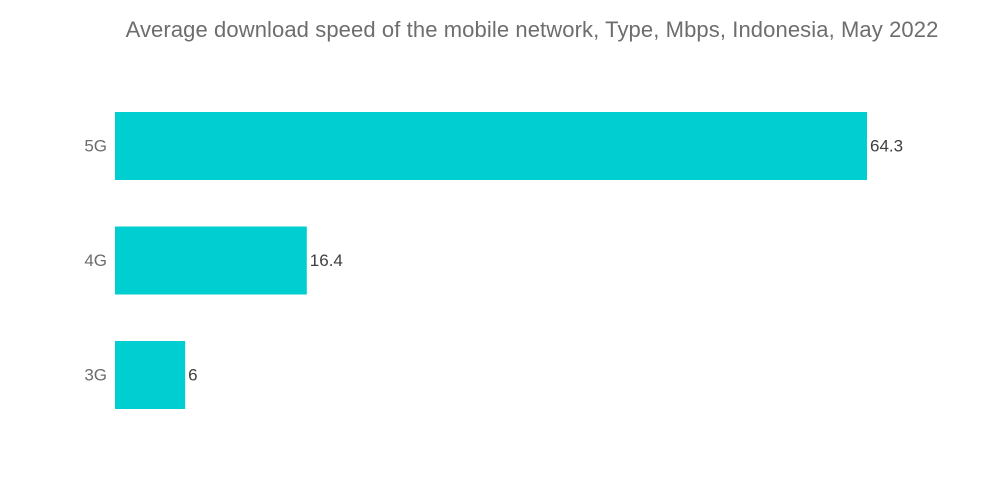 This screenshot has height=504, width=1000. What do you see at coordinates (326, 260) in the screenshot?
I see `value-label-4g: 16.4` at bounding box center [326, 260].